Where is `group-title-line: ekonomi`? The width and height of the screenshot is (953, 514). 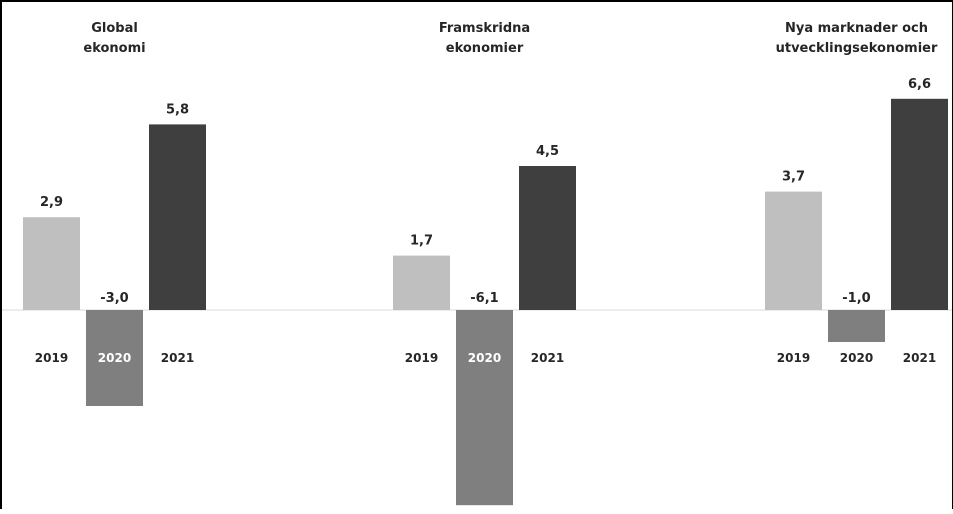
group-title-line: ekonomi is located at coordinates (114, 48).